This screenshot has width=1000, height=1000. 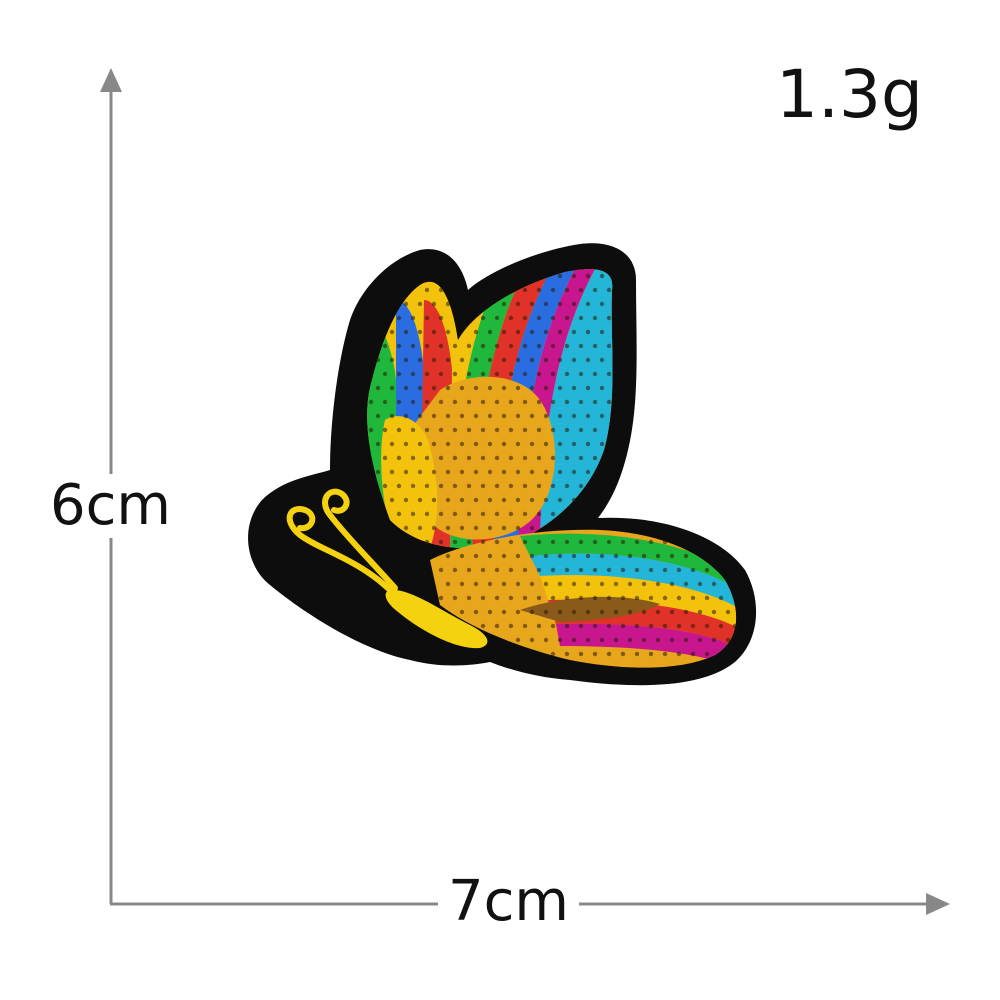 What do you see at coordinates (938, 904) in the screenshot?
I see `arrow-right-icon` at bounding box center [938, 904].